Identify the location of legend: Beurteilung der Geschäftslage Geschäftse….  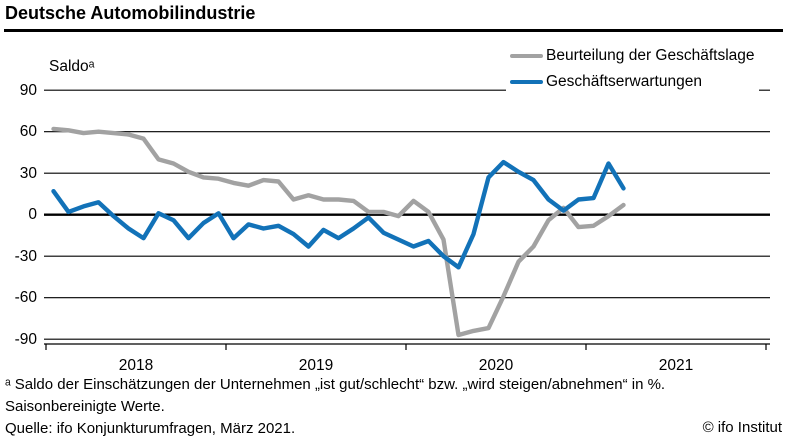
(632, 70).